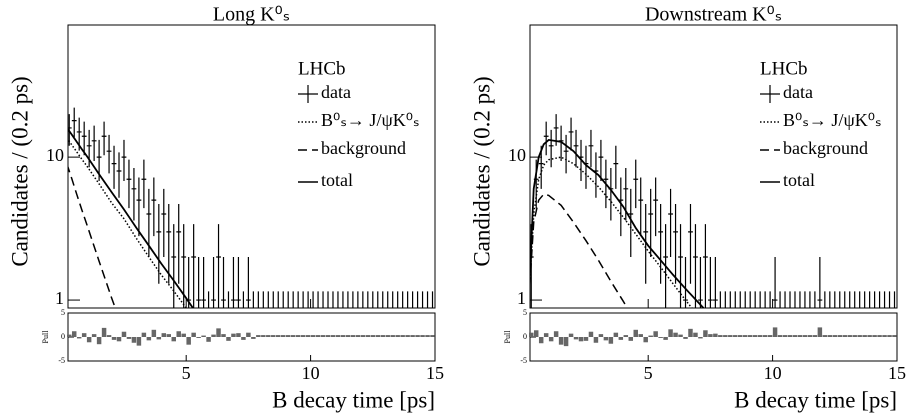  What do you see at coordinates (648, 373) in the screenshot?
I see `x-tick-label: 5` at bounding box center [648, 373].